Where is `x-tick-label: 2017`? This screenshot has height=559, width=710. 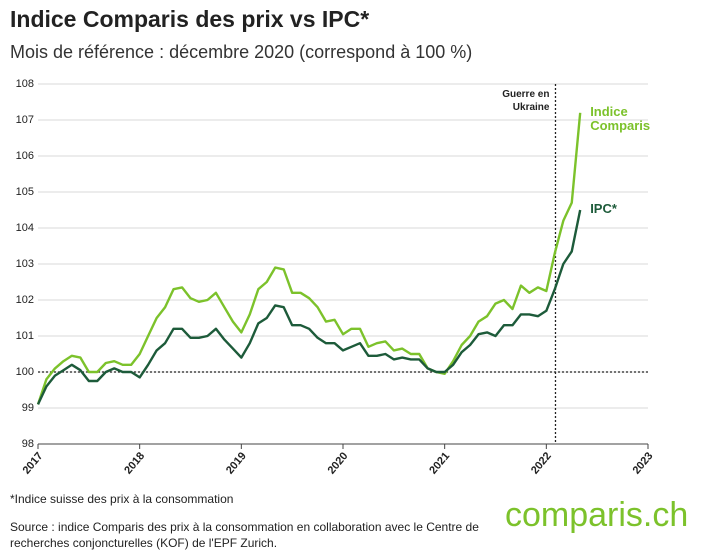
x-tick-label: 2017 is located at coordinates (33, 463).